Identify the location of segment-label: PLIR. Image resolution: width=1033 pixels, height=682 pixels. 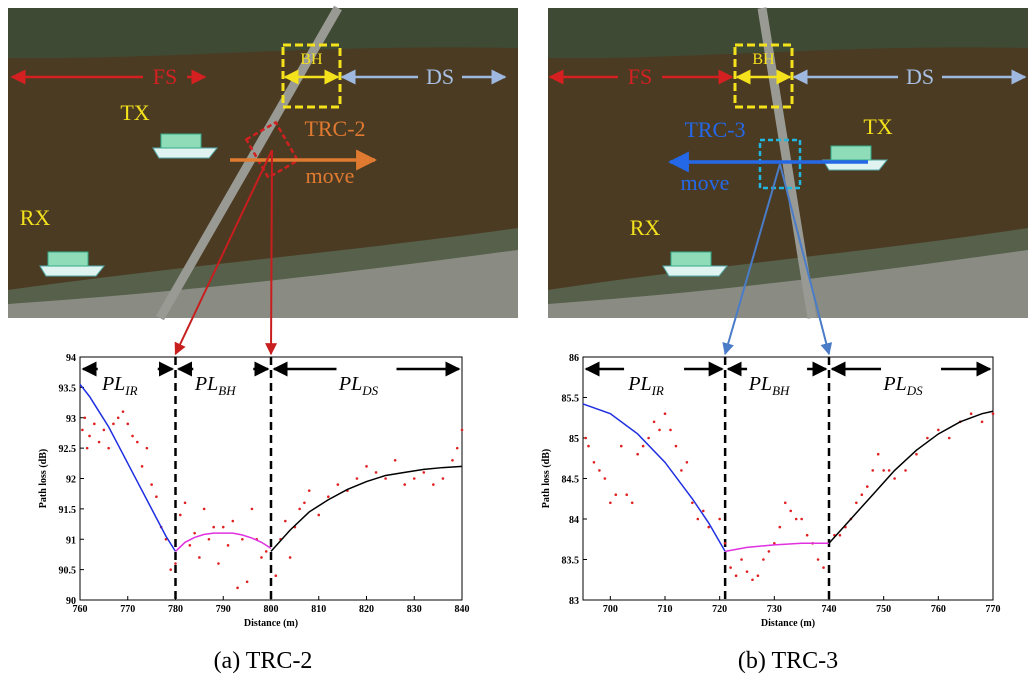
(645, 385).